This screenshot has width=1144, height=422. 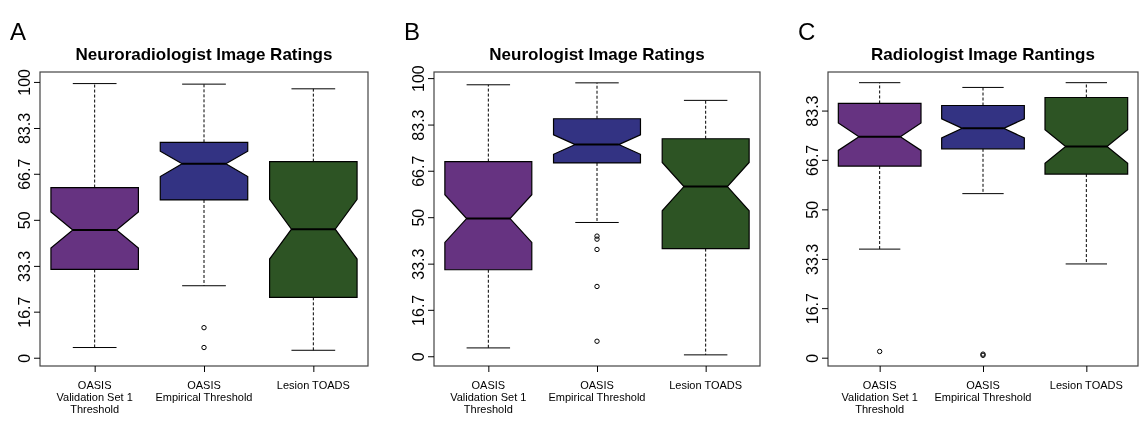 What do you see at coordinates (983, 54) in the screenshot?
I see `chart-title: Radiologist Image Rantings` at bounding box center [983, 54].